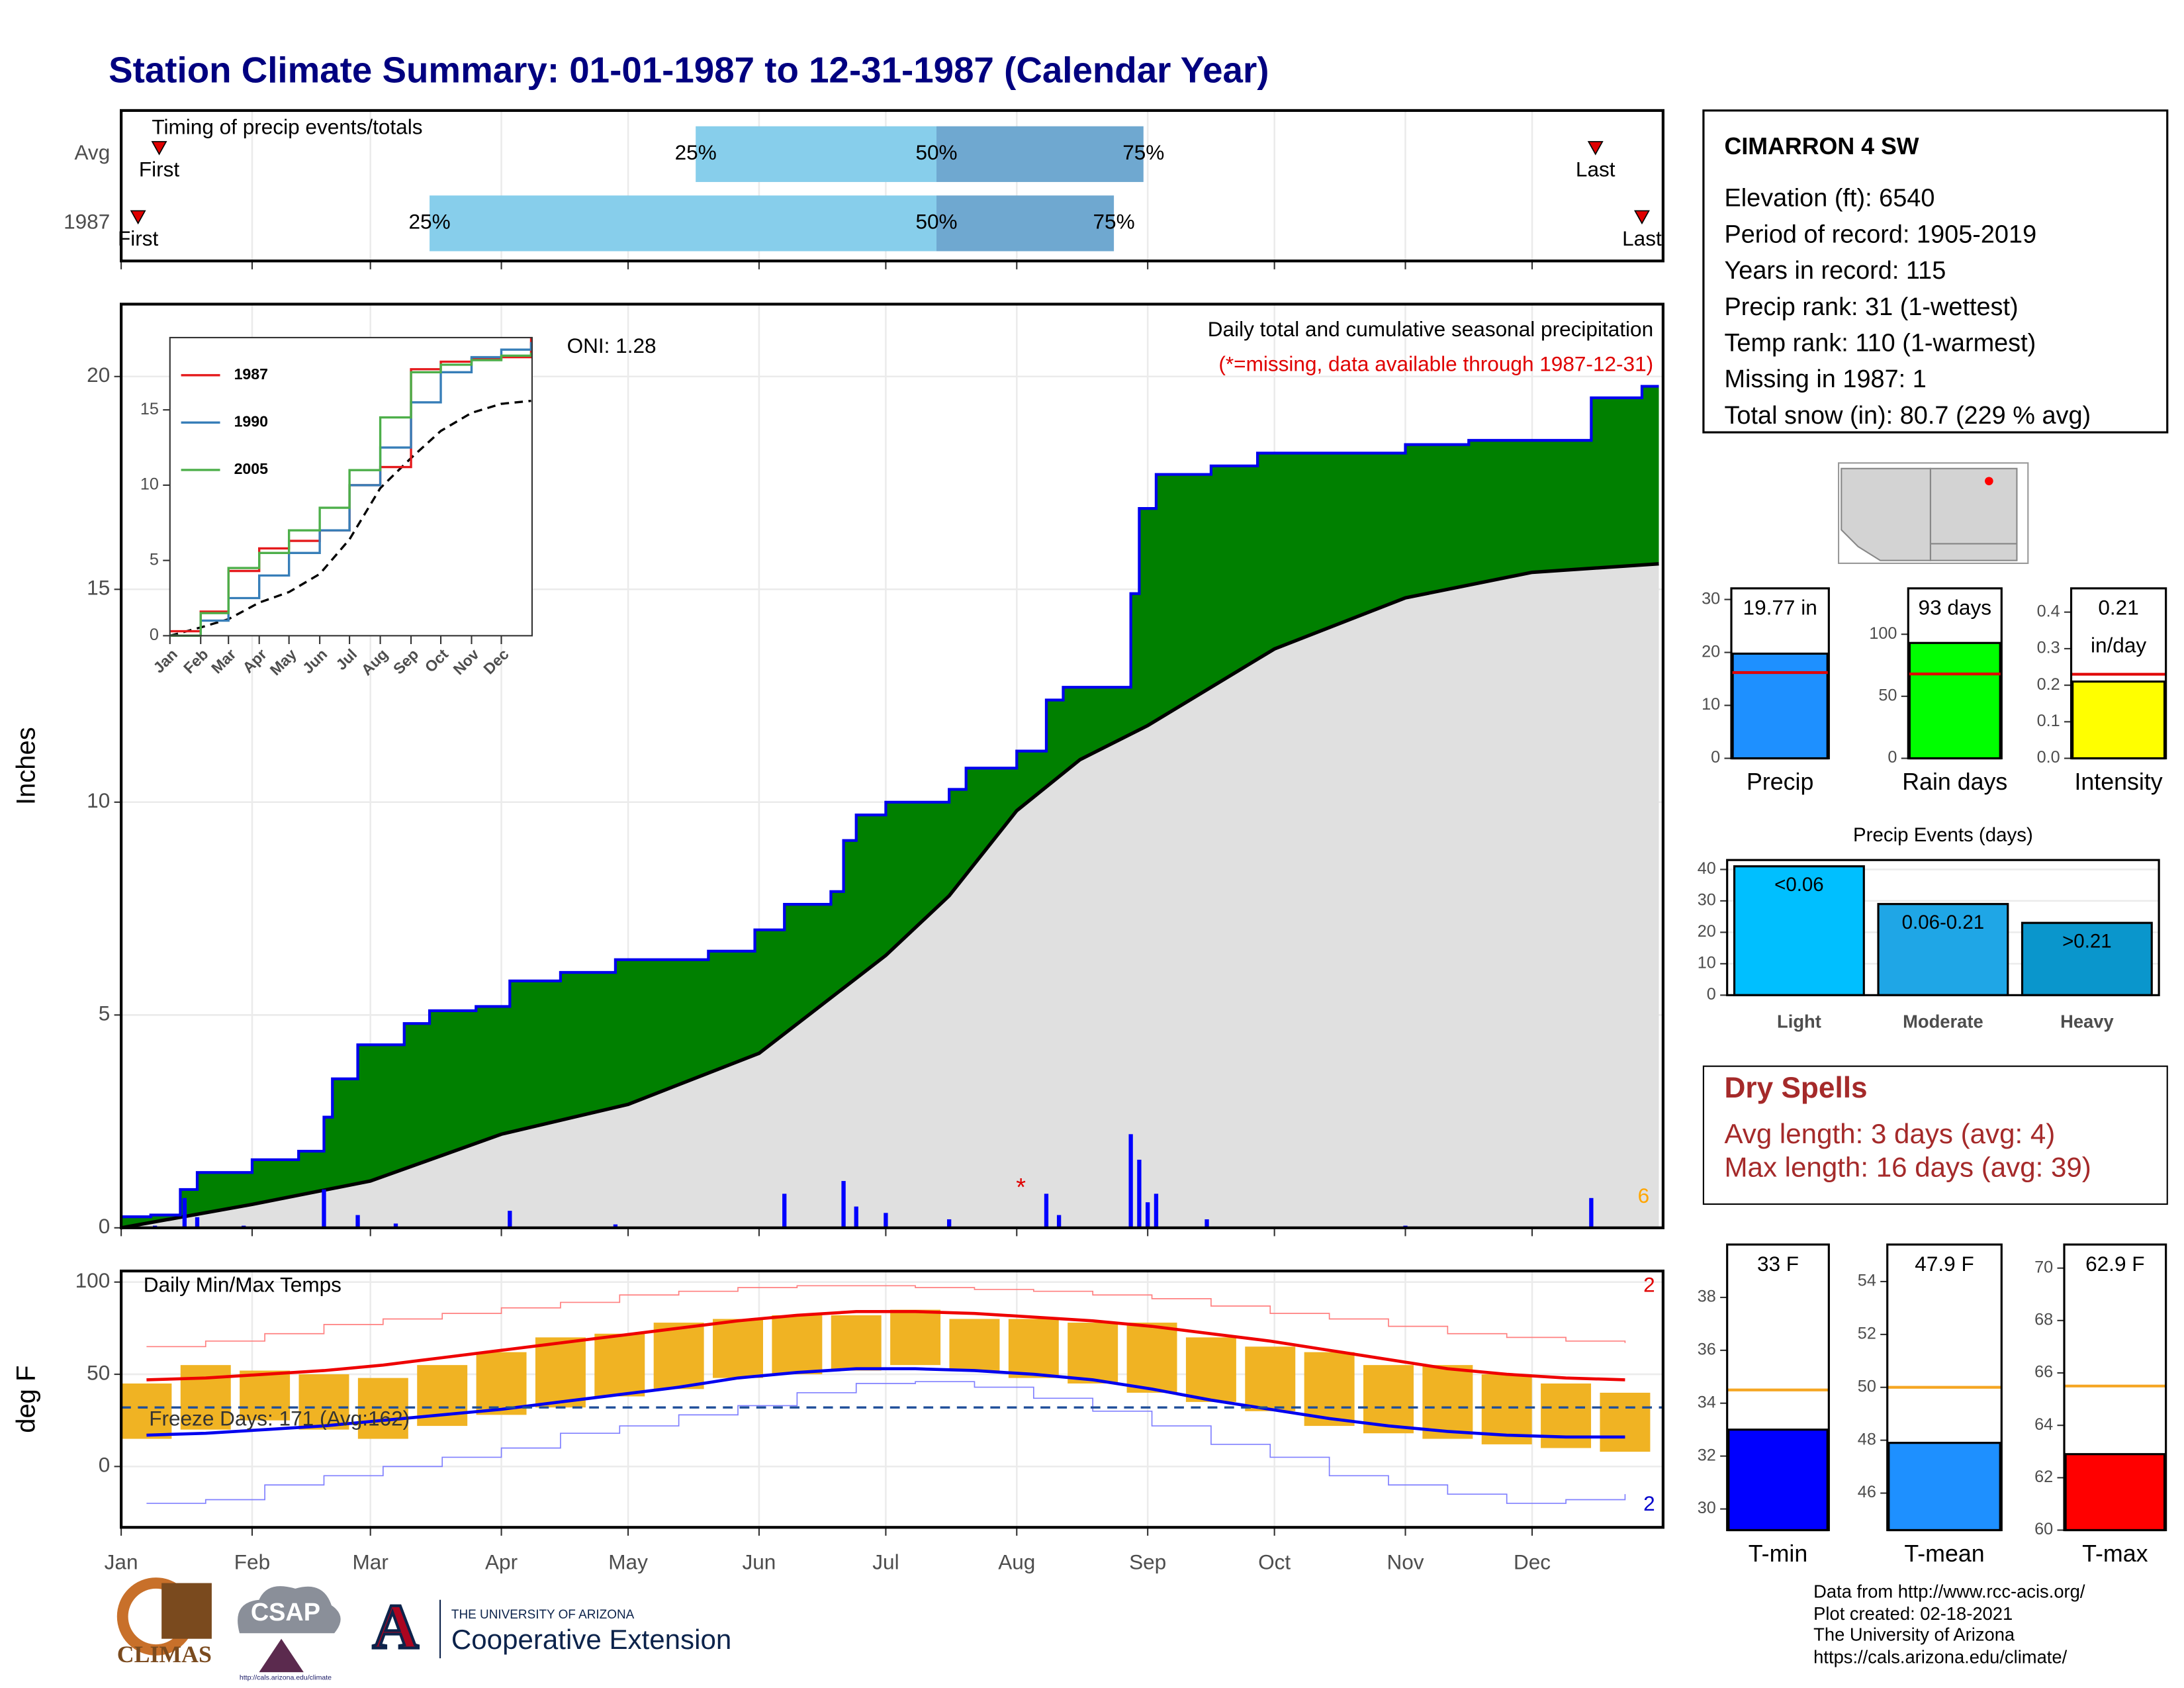  I want to click on value-label: 19.77 in, so click(1780, 608).